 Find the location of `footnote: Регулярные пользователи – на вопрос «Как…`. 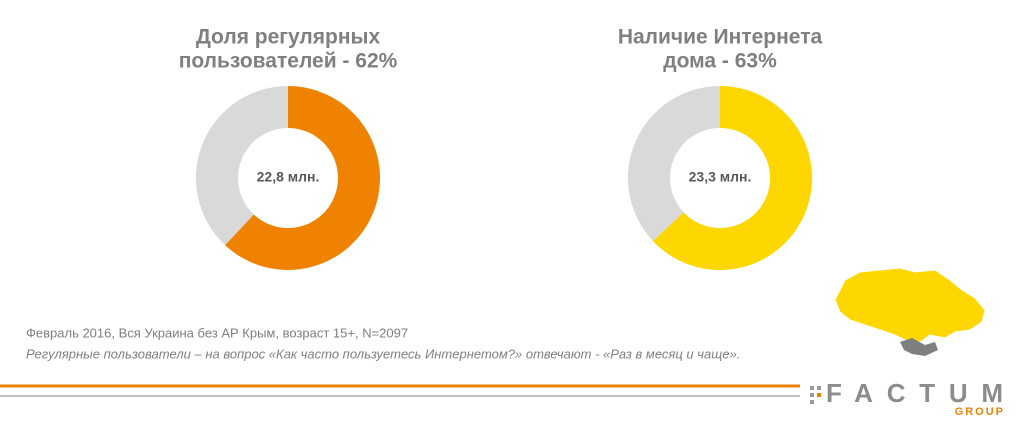

footnote: Регулярные пользователи – на вопрос «Как… is located at coordinates (383, 353).